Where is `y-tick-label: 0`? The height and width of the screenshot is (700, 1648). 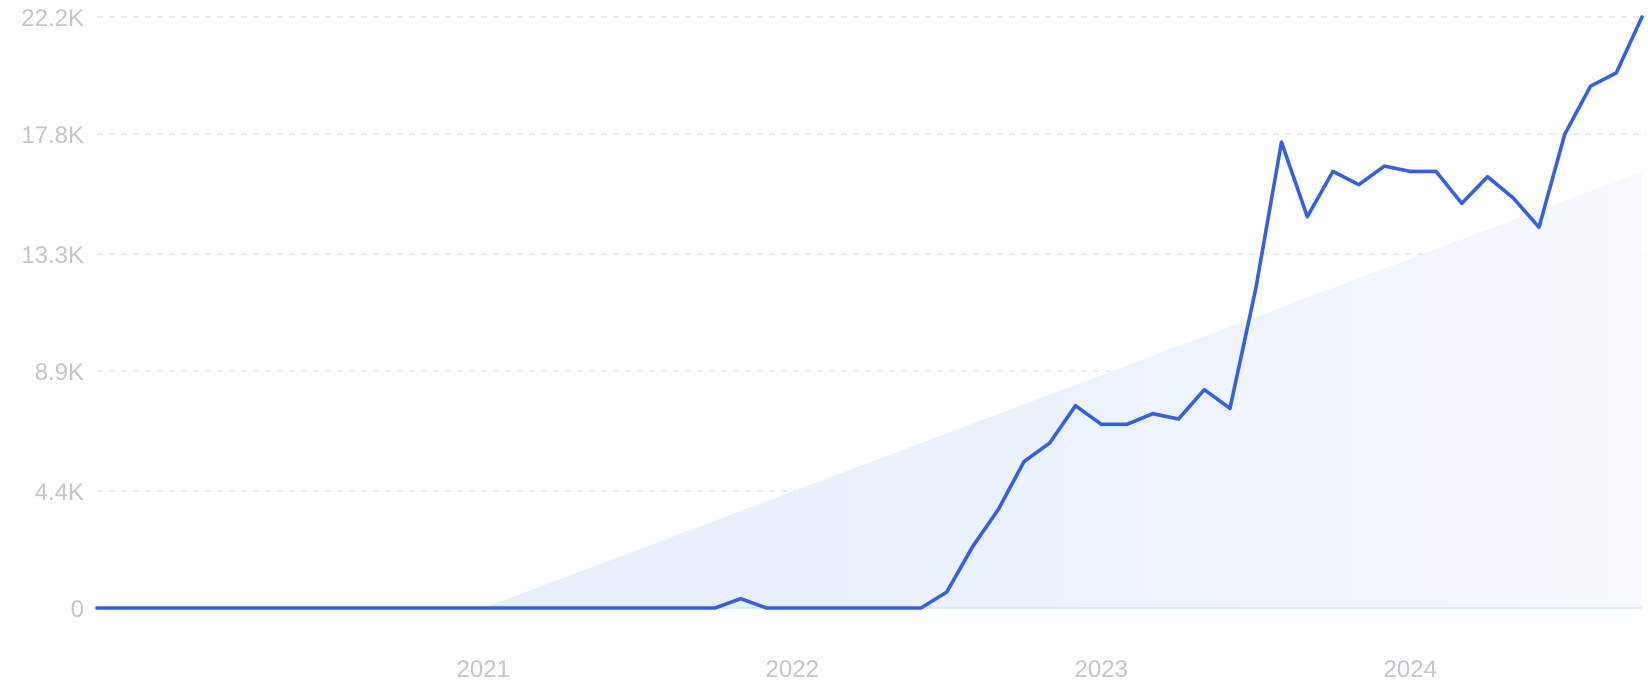
y-tick-label: 0 is located at coordinates (77, 609).